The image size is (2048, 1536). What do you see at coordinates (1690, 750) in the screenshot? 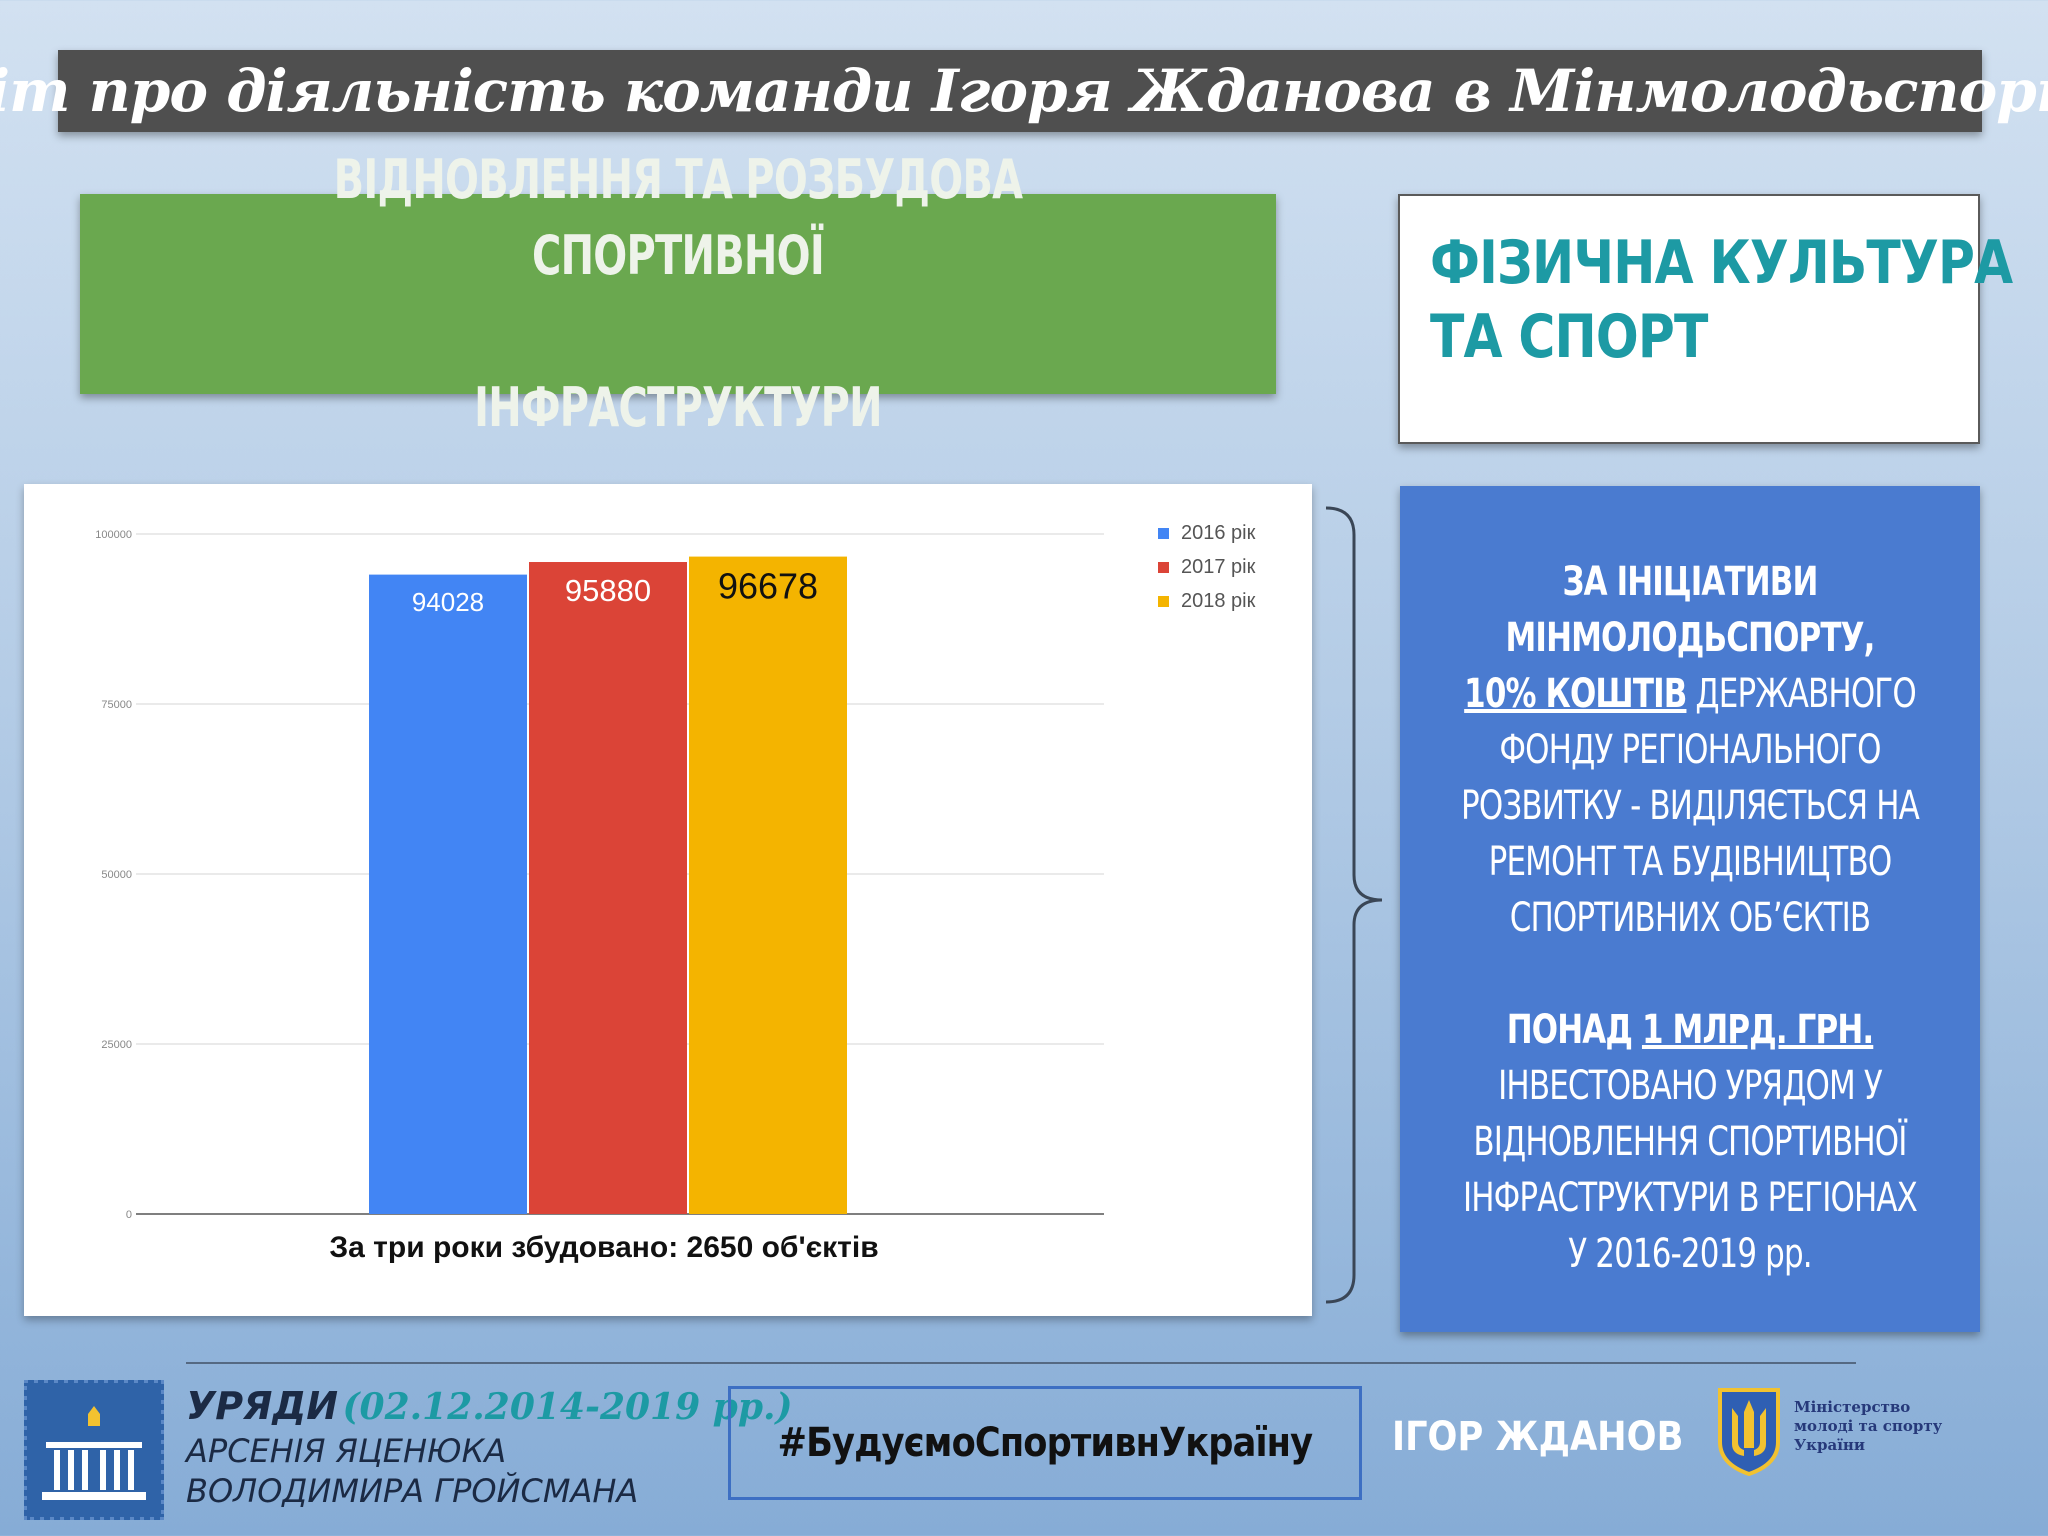
I see `info-line: ФОНДУ РЕГІОНАЛЬНОГО` at bounding box center [1690, 750].